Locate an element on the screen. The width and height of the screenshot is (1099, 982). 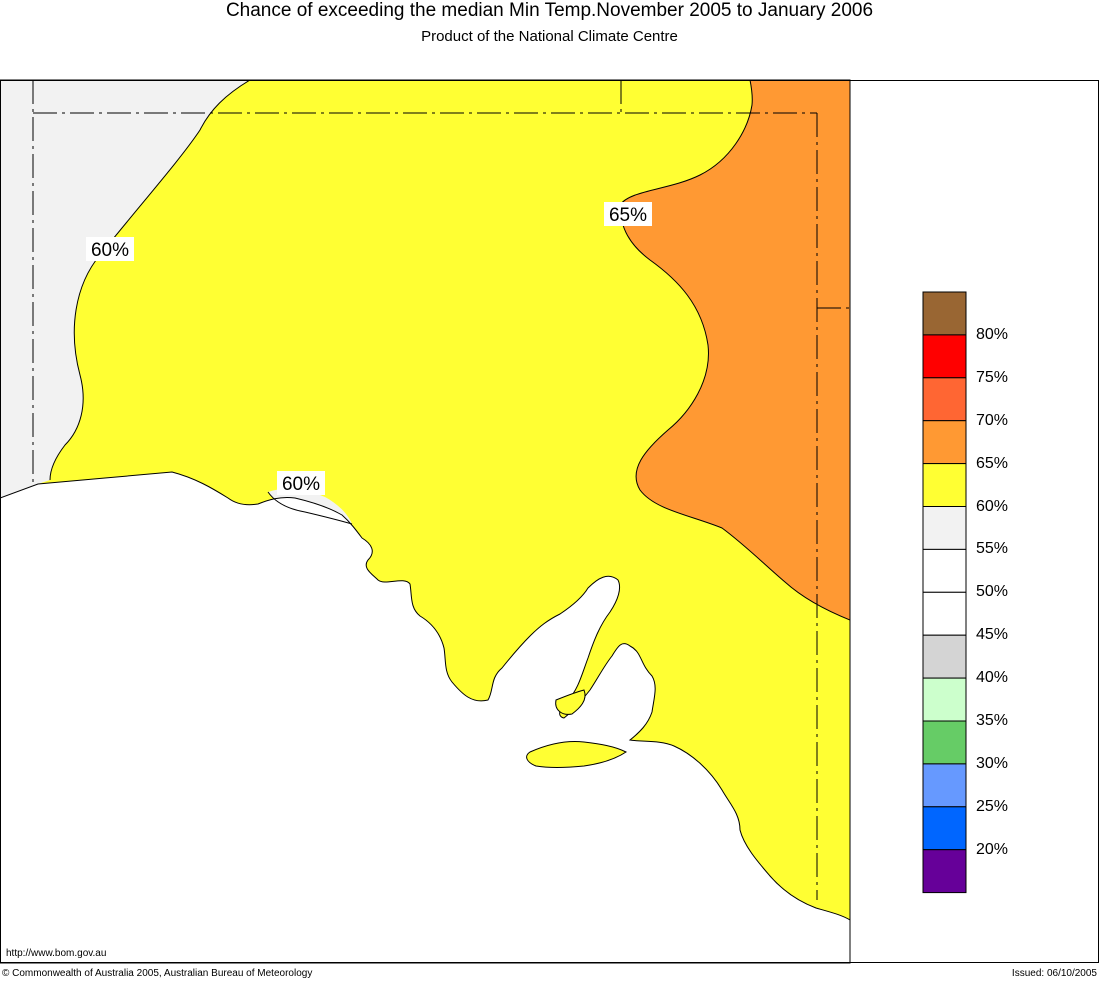
contour-label-65: 65% is located at coordinates (628, 215).